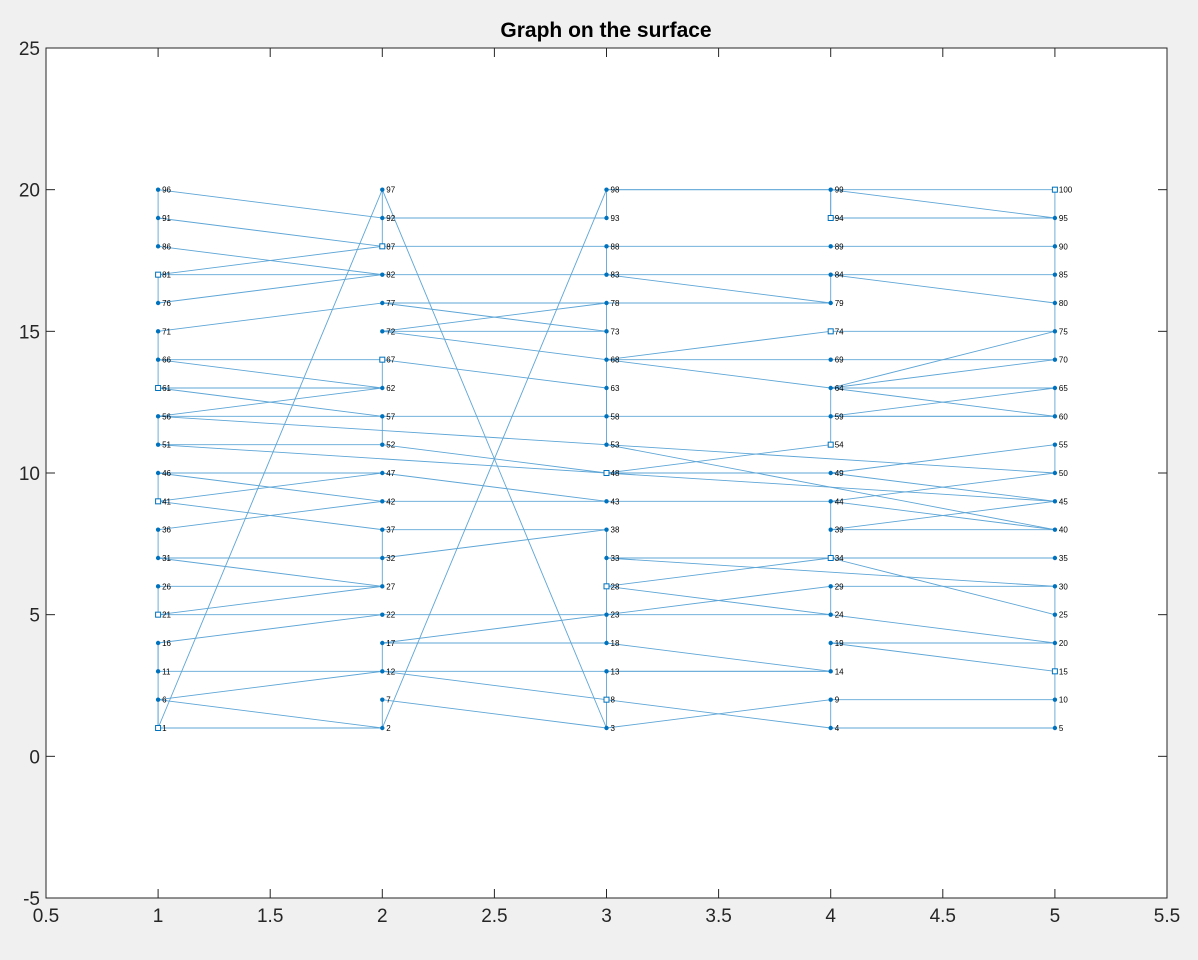 The height and width of the screenshot is (960, 1198). What do you see at coordinates (270, 916) in the screenshot?
I see `x-tick-label: 1.5` at bounding box center [270, 916].